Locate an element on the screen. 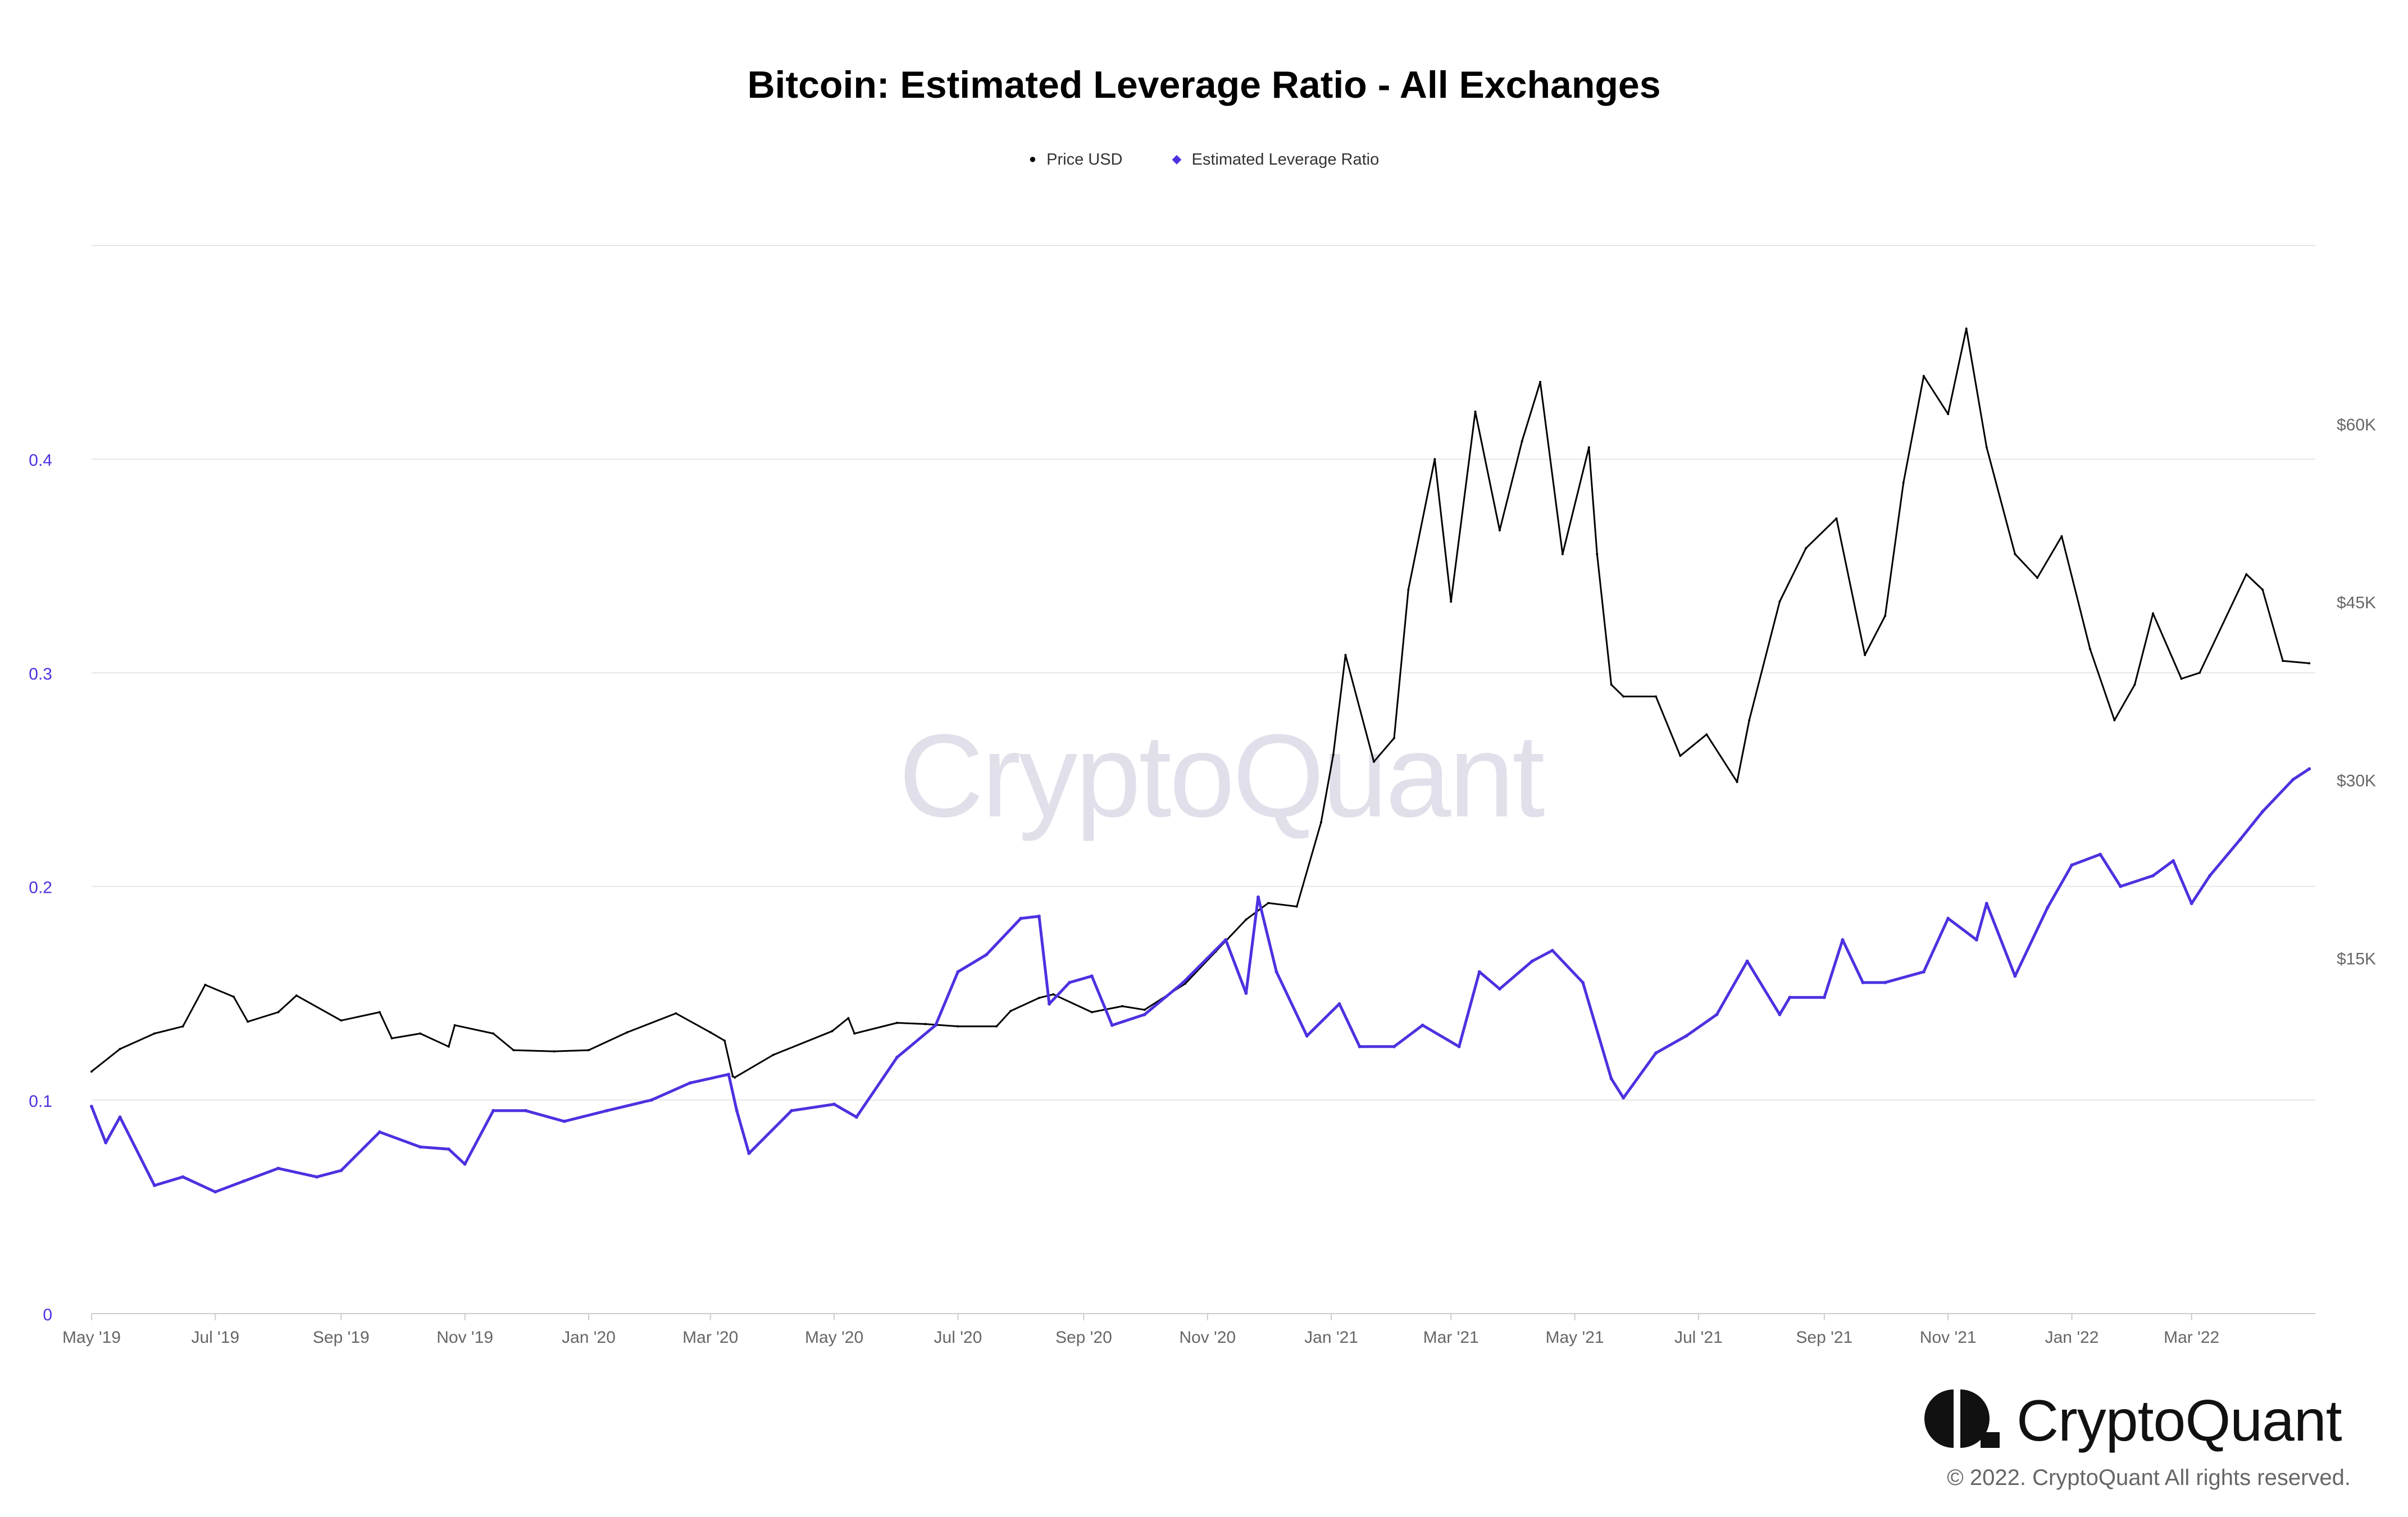 This screenshot has height=1517, width=2408. x-tick-label: Nov '21 is located at coordinates (1948, 1337).